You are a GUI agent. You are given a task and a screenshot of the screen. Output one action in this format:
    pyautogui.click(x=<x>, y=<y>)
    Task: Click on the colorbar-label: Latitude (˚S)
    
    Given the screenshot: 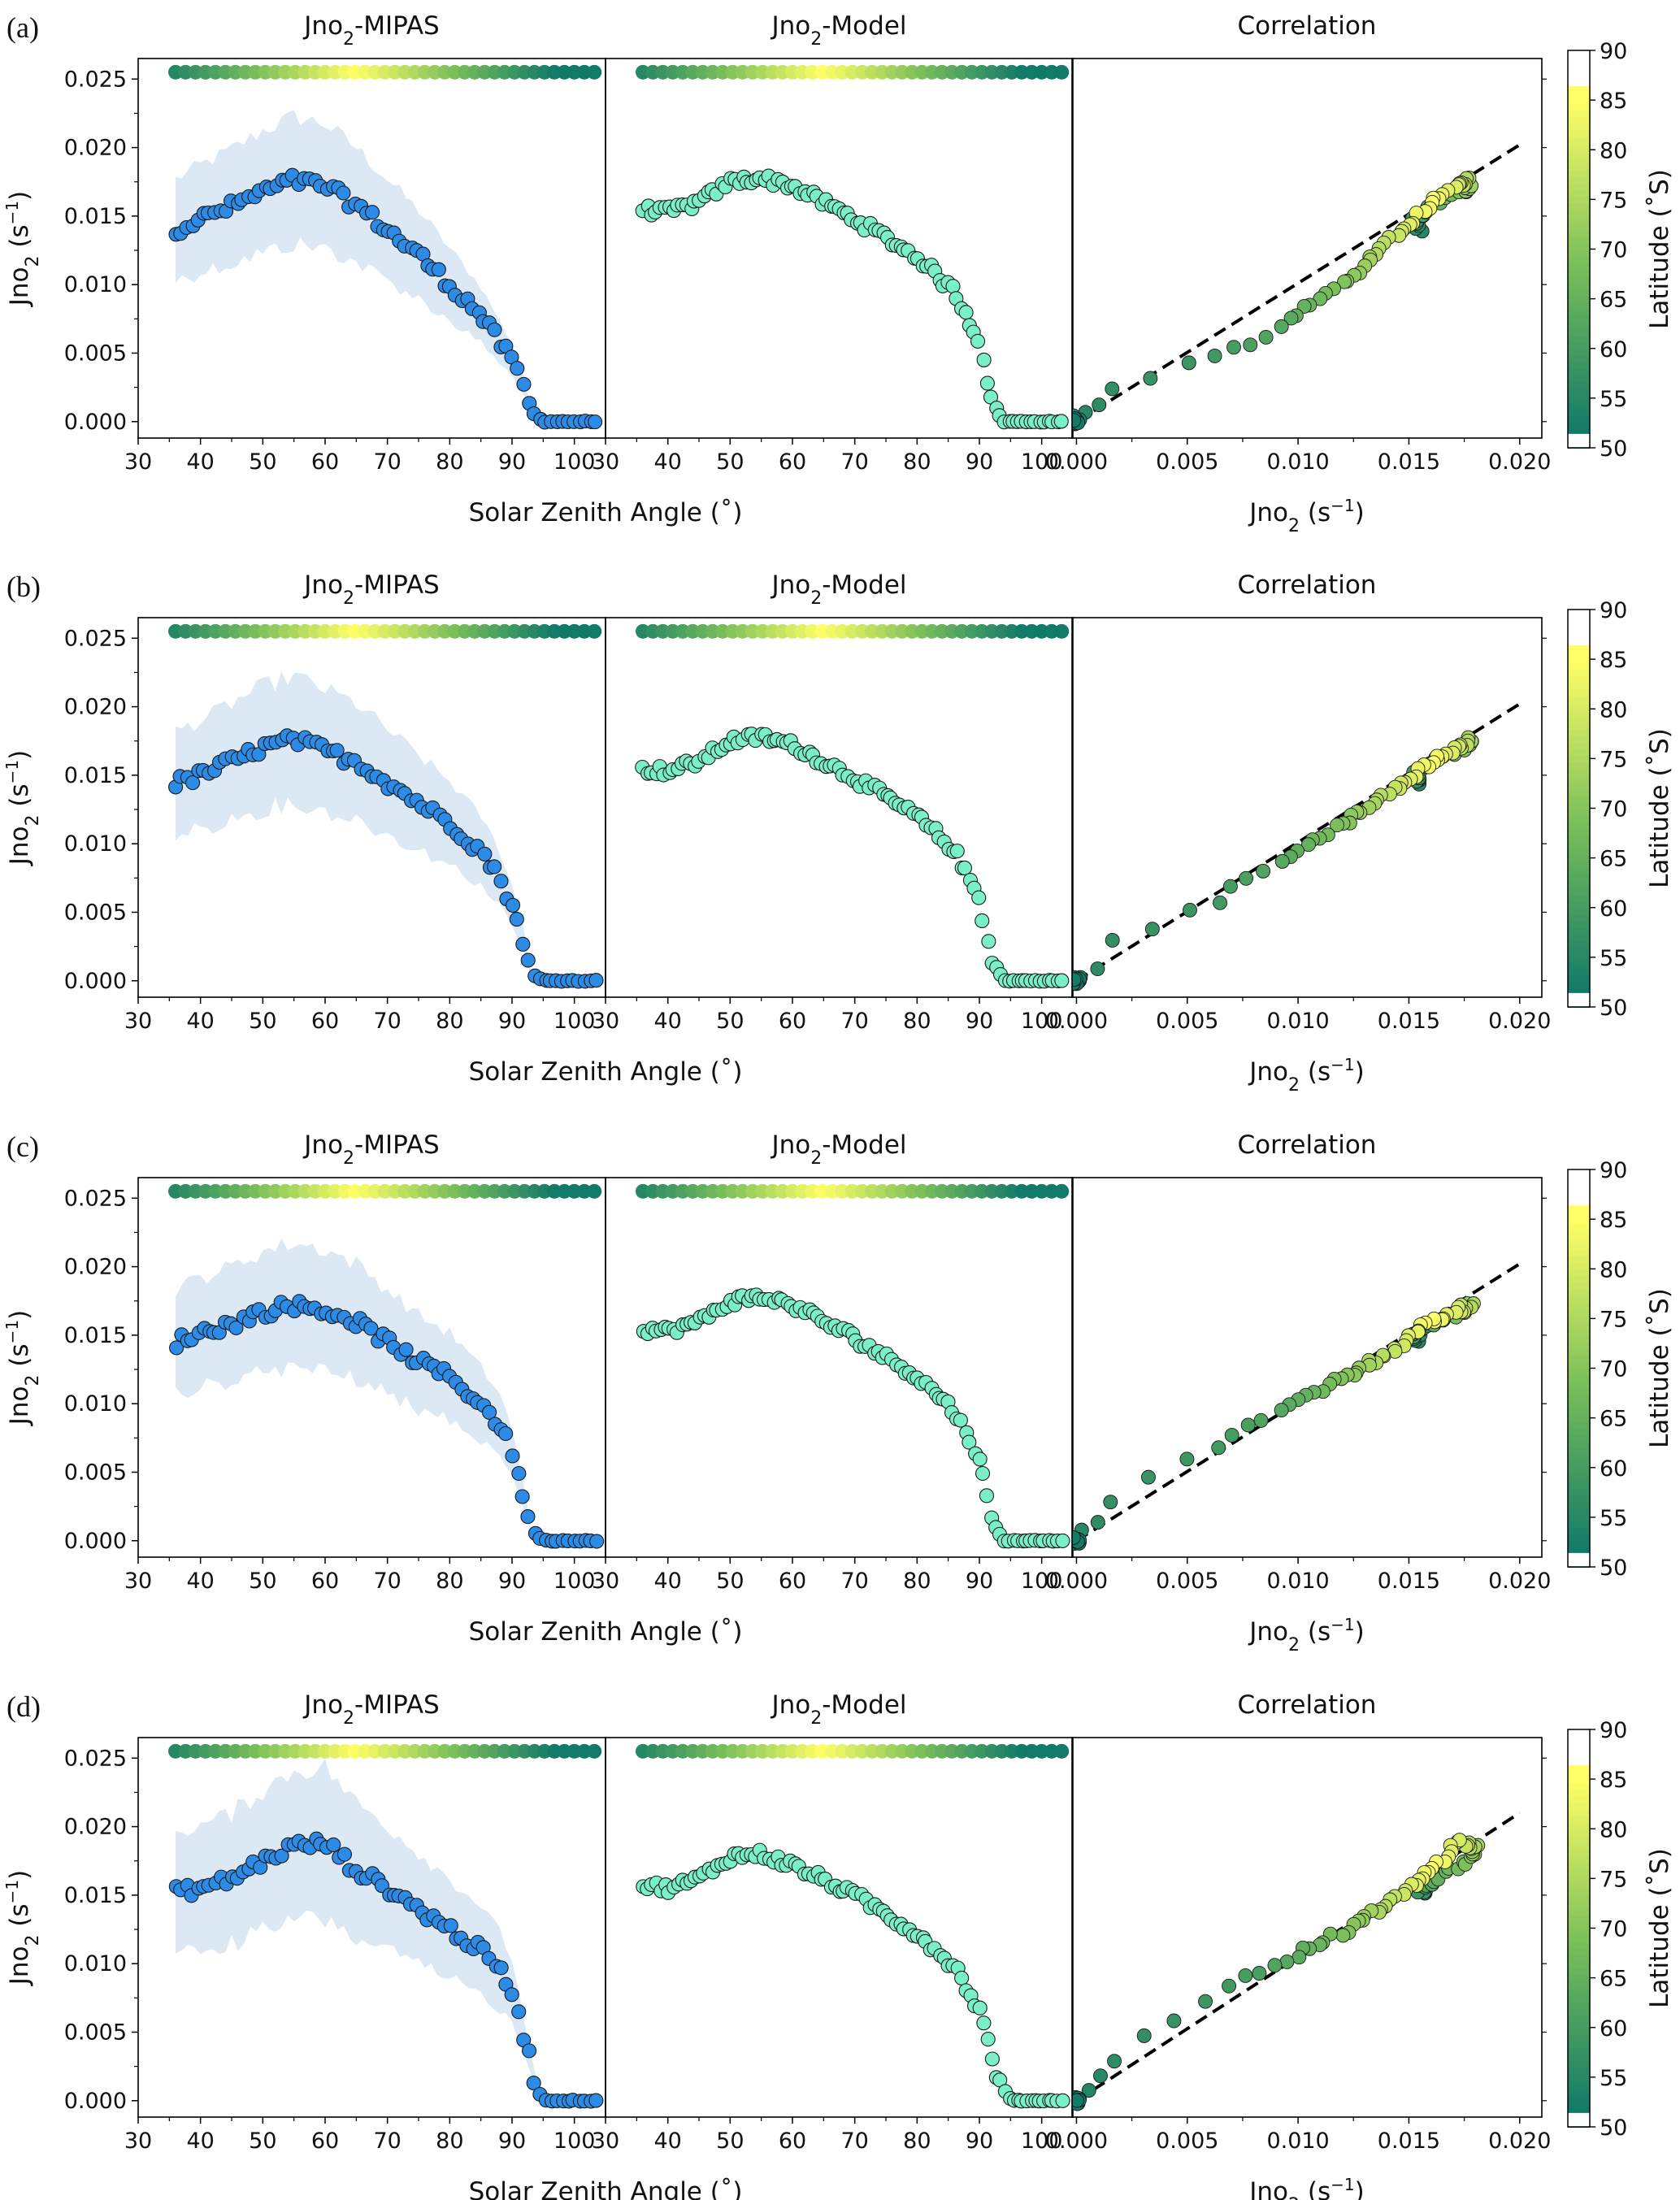 What is the action you would take?
    pyautogui.click(x=1659, y=1368)
    